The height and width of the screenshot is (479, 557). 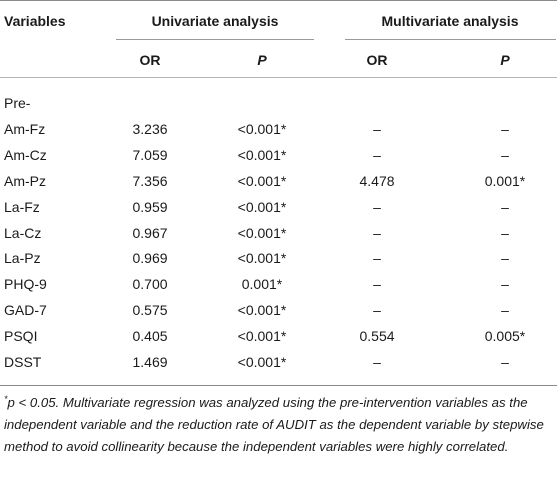 I want to click on univariate-underline, so click(x=215, y=39).